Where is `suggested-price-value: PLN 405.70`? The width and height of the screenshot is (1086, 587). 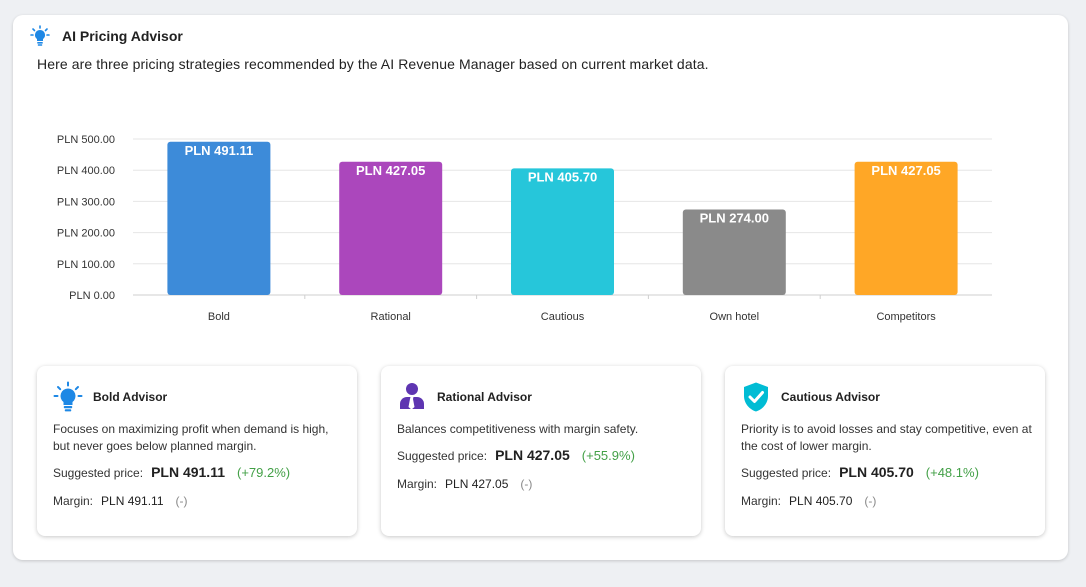 suggested-price-value: PLN 405.70 is located at coordinates (876, 472).